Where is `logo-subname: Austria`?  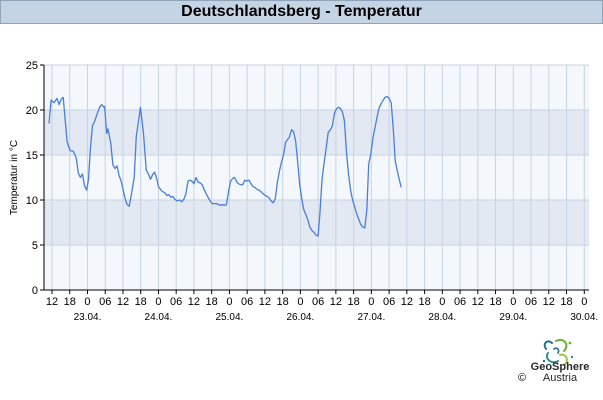 logo-subname: Austria is located at coordinates (560, 378).